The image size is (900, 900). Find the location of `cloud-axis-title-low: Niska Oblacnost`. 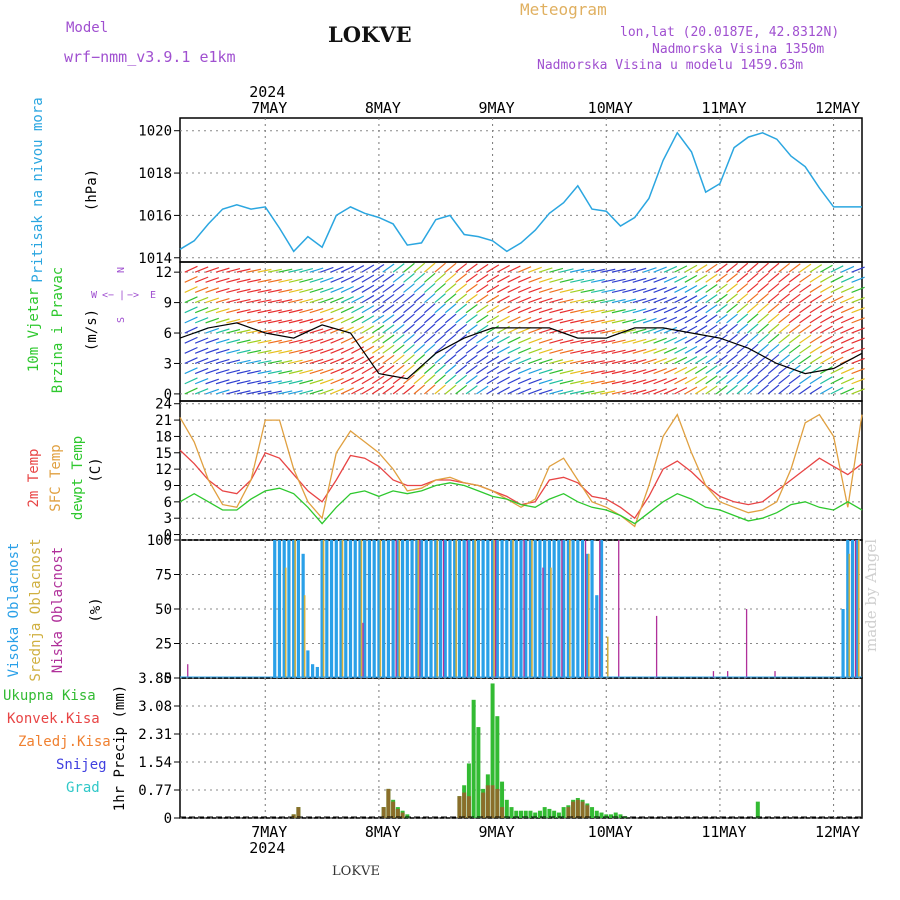

cloud-axis-title-low: Niska Oblacnost is located at coordinates (58, 610).